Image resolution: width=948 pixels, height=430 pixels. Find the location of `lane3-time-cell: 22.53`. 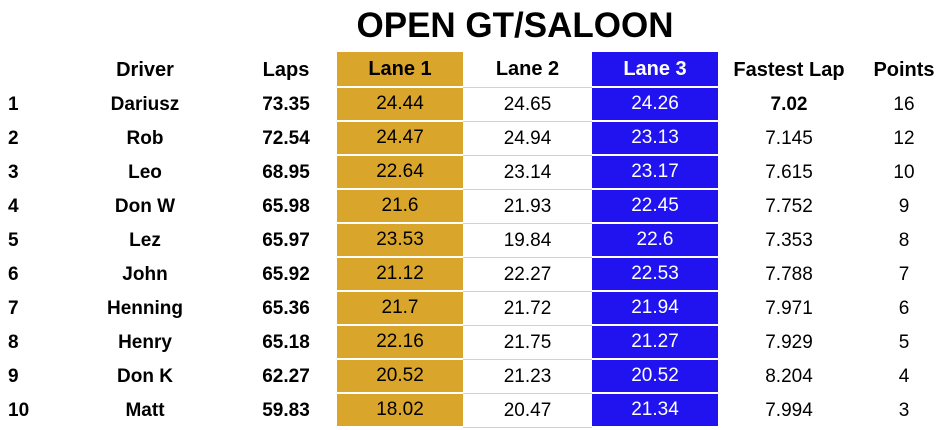

lane3-time-cell: 22.53 is located at coordinates (655, 275).